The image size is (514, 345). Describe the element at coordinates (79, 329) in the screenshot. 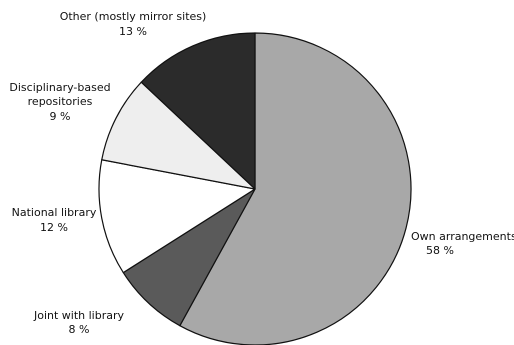

I see `value-joint-with-library: 8 %` at that location.